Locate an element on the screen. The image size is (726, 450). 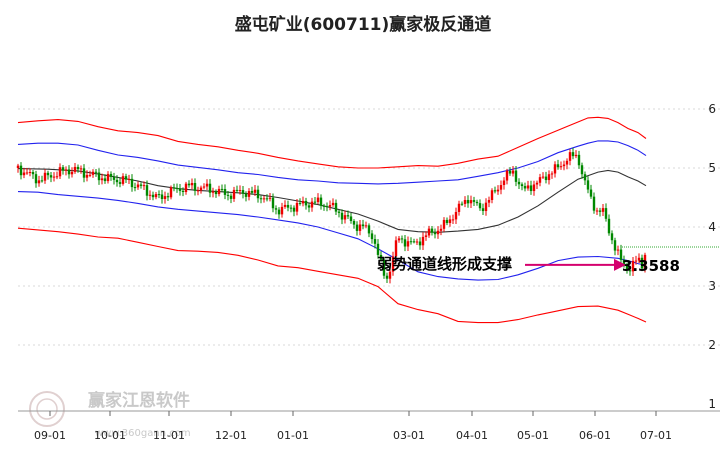
annotation: 弱势通道线形成支撑 3.3588 is located at coordinates (528, 265).